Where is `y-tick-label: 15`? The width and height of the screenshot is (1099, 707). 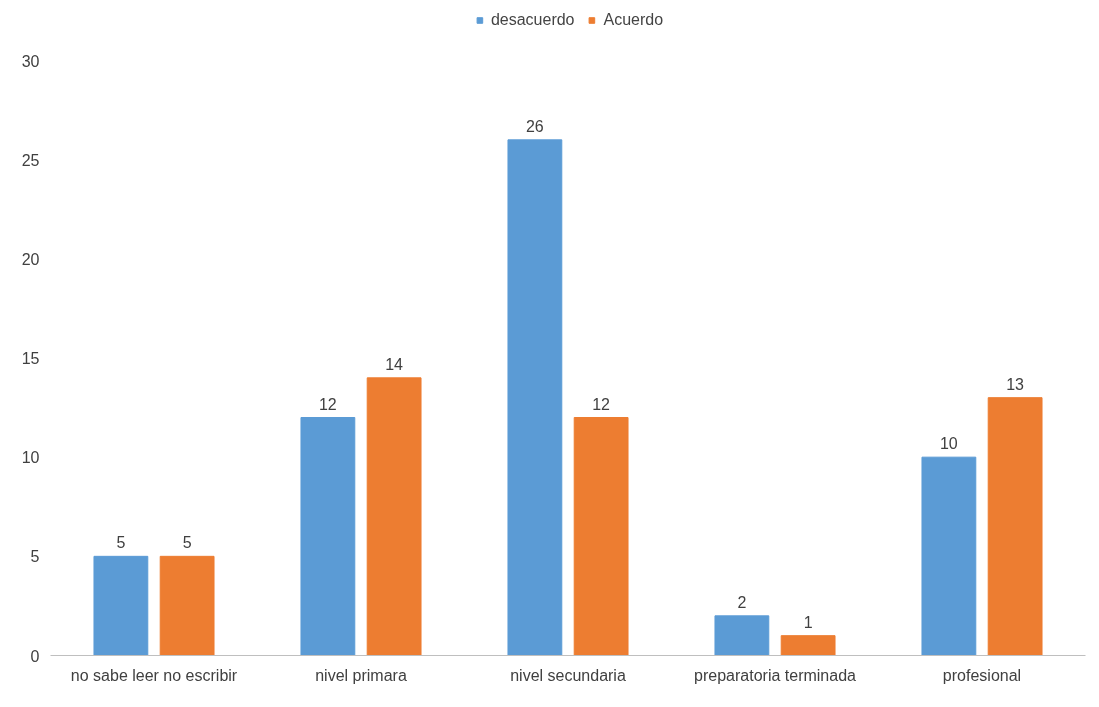
y-tick-label: 15 is located at coordinates (30, 358).